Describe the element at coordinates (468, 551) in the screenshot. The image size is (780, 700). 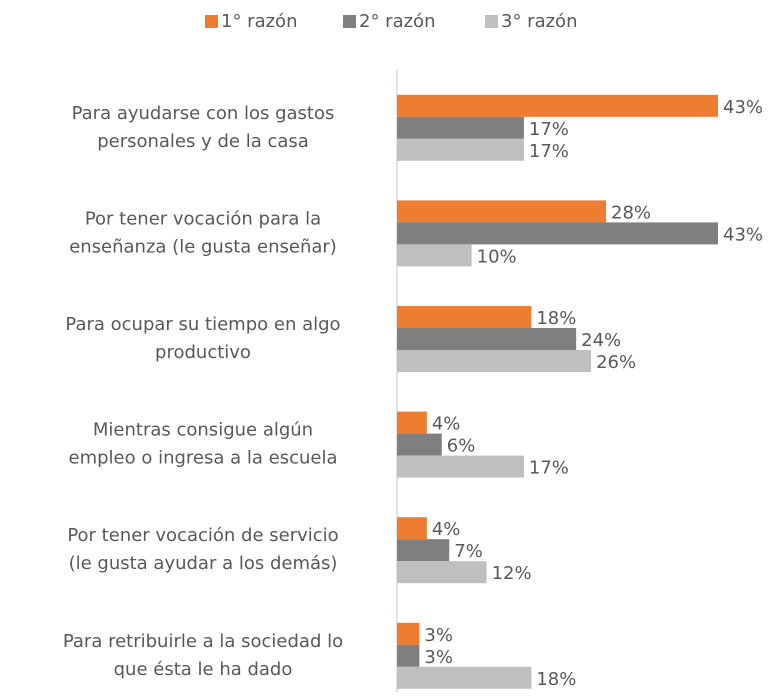
I see `value-label: 7%` at that location.